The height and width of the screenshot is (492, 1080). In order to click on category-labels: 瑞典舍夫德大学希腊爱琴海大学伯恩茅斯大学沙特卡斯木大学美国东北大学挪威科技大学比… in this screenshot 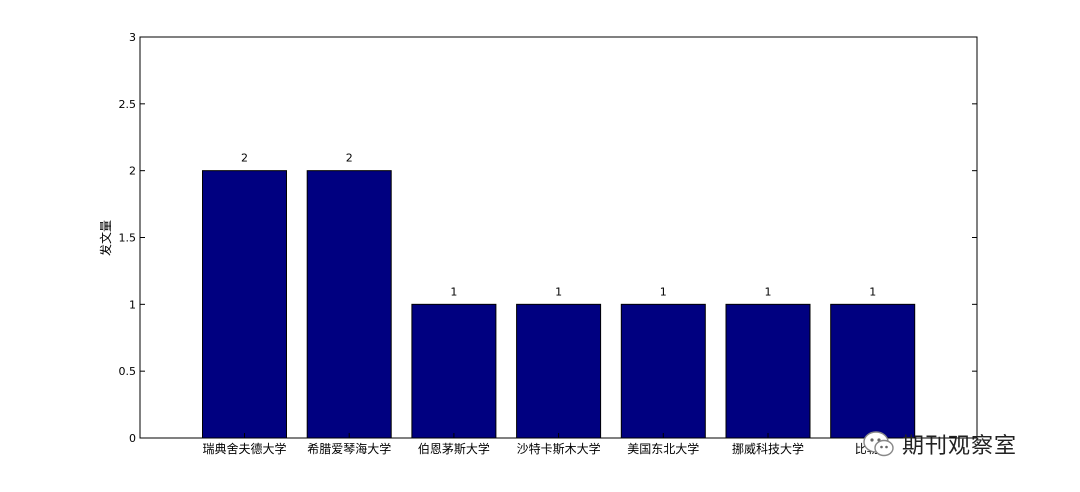, I will do `click(546, 448)`.